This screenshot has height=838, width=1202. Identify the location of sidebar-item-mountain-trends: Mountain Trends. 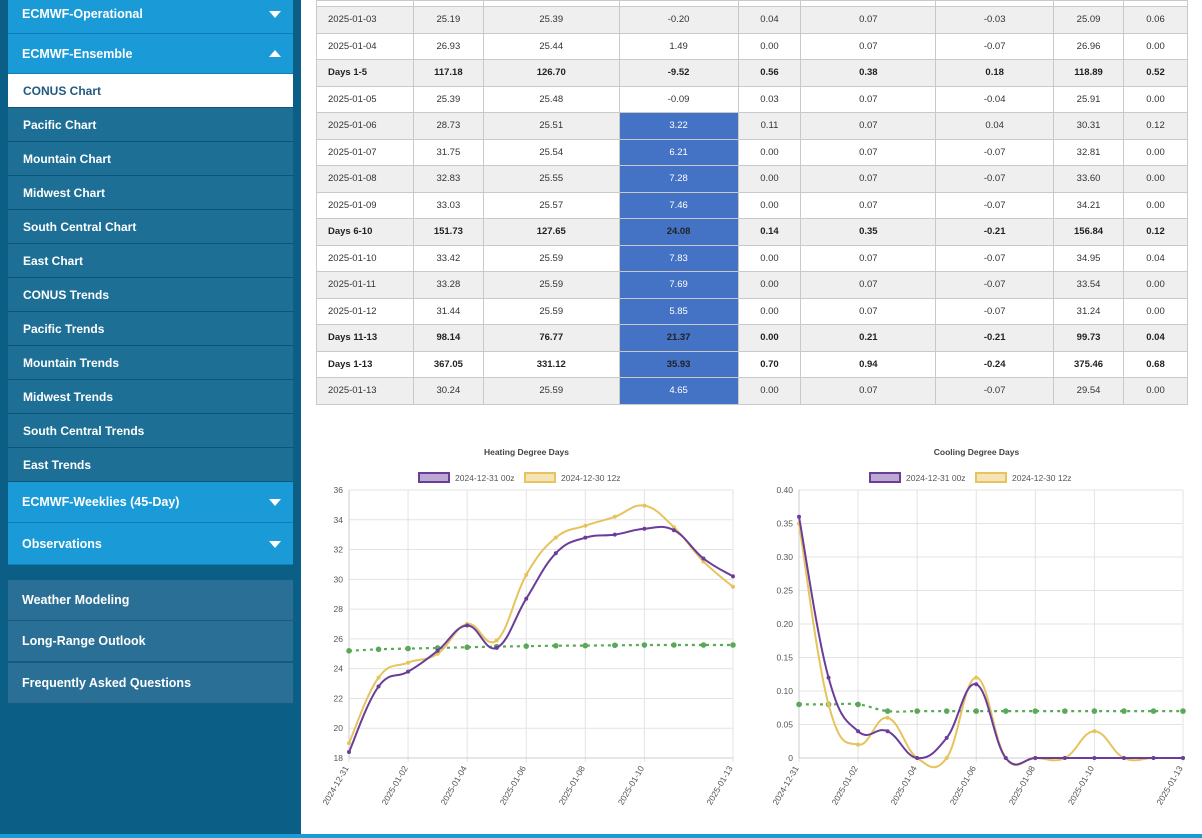
(150, 363).